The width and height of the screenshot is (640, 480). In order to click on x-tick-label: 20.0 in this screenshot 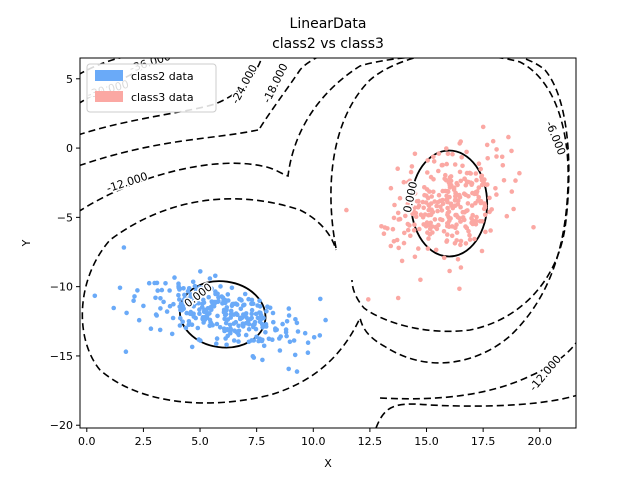, I will do `click(540, 441)`.